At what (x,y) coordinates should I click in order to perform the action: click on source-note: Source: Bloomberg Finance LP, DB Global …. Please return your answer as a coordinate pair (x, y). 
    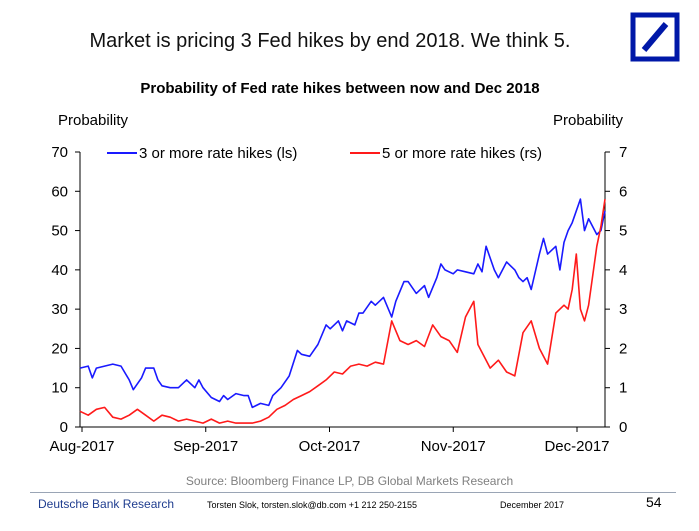
    Looking at the image, I should click on (349, 481).